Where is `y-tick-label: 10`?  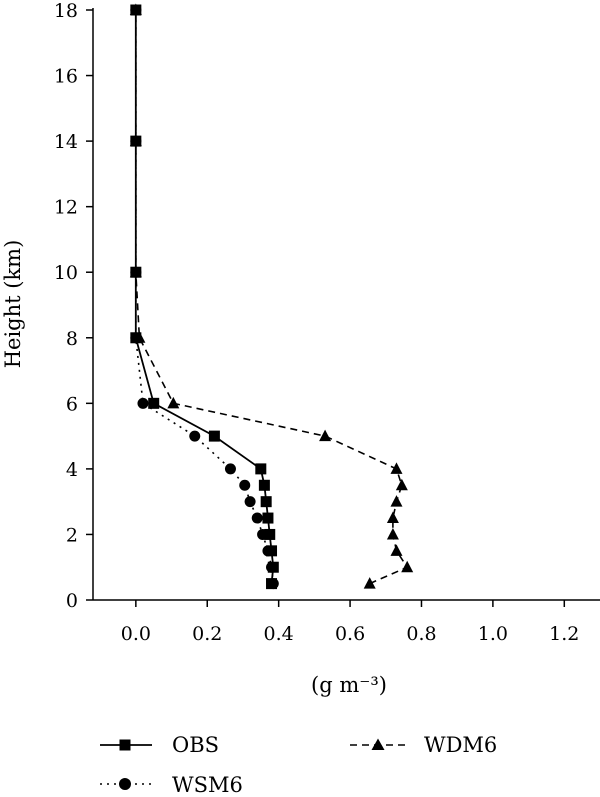 y-tick-label: 10 is located at coordinates (66, 273).